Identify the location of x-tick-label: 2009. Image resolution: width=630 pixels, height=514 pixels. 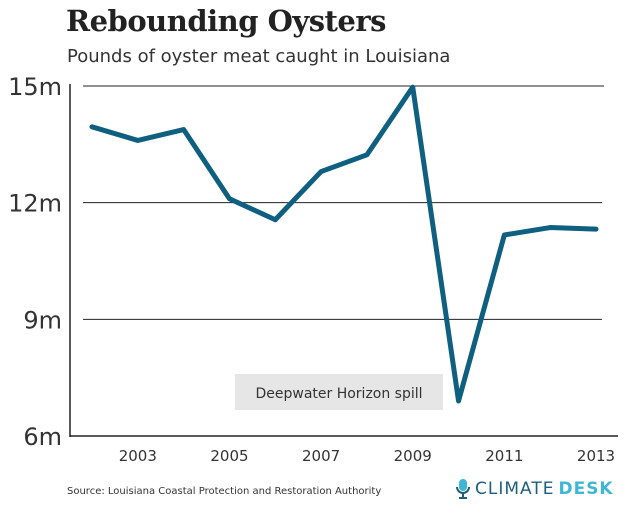
(413, 456).